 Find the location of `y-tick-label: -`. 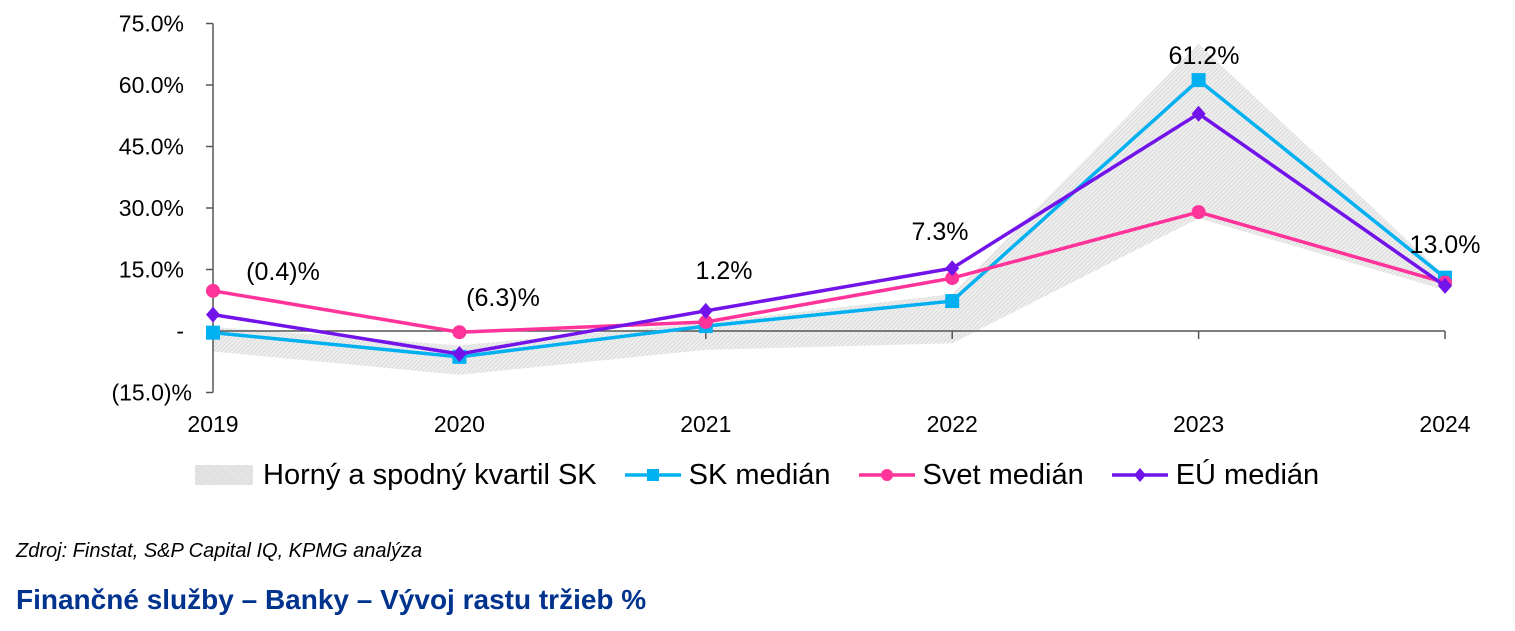

y-tick-label: - is located at coordinates (180, 331).